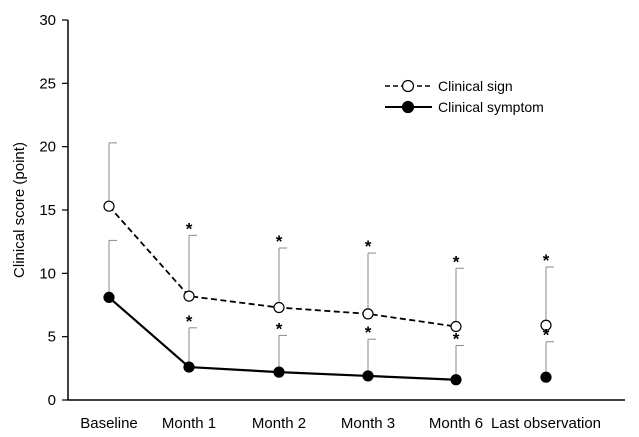 Image resolution: width=639 pixels, height=437 pixels. I want to click on y-tick-label-25: 25, so click(47, 83).